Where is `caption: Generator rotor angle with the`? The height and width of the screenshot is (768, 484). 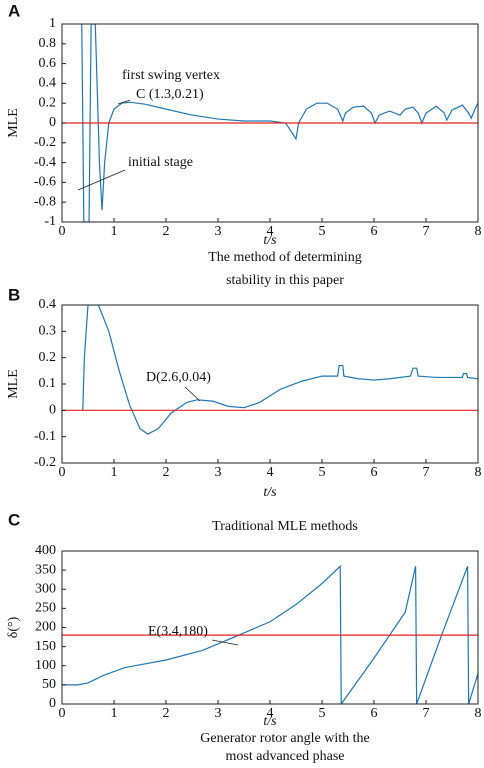
caption: Generator rotor angle with the is located at coordinates (285, 738).